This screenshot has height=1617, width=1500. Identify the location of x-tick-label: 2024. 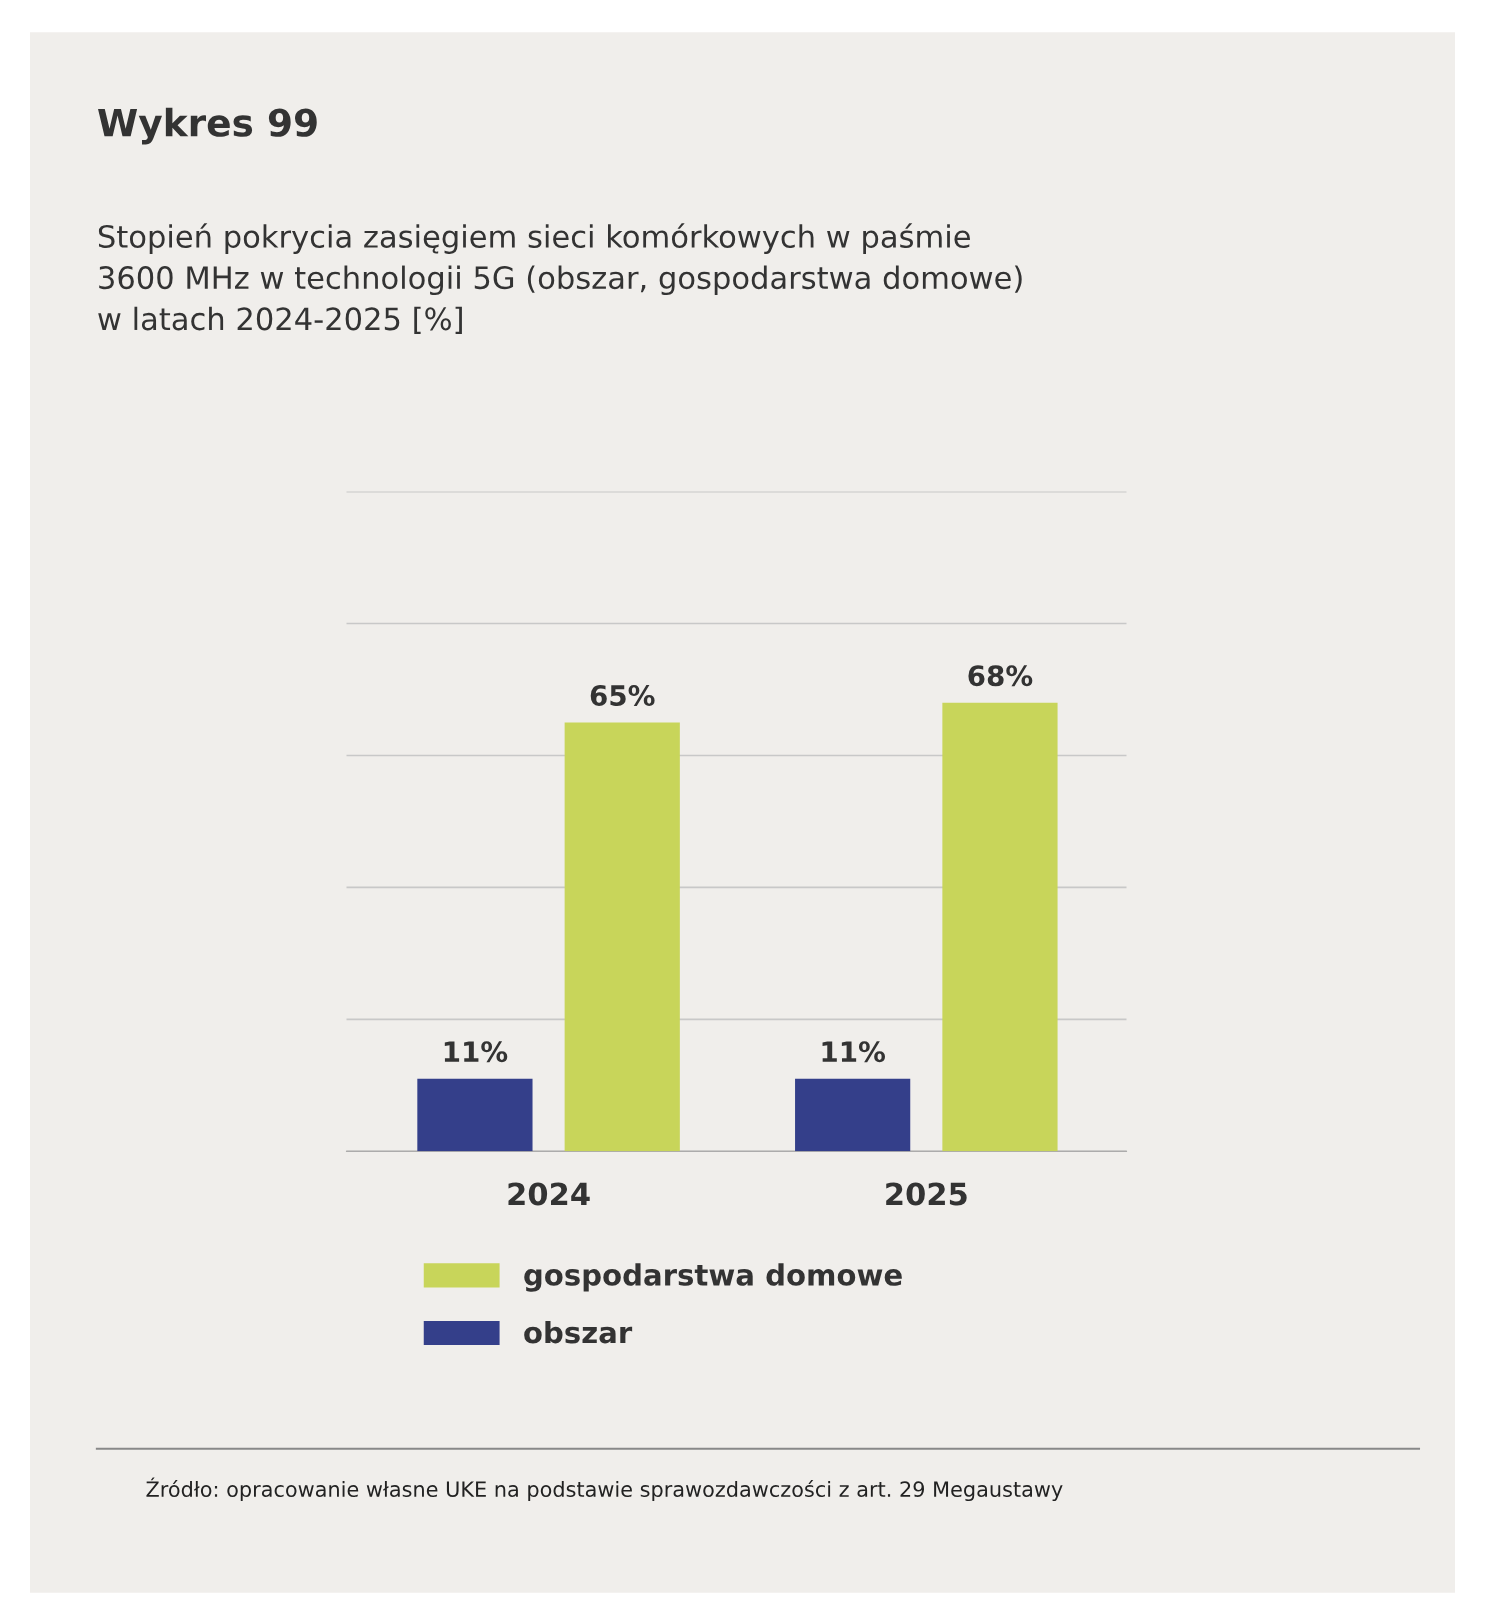
(549, 1194).